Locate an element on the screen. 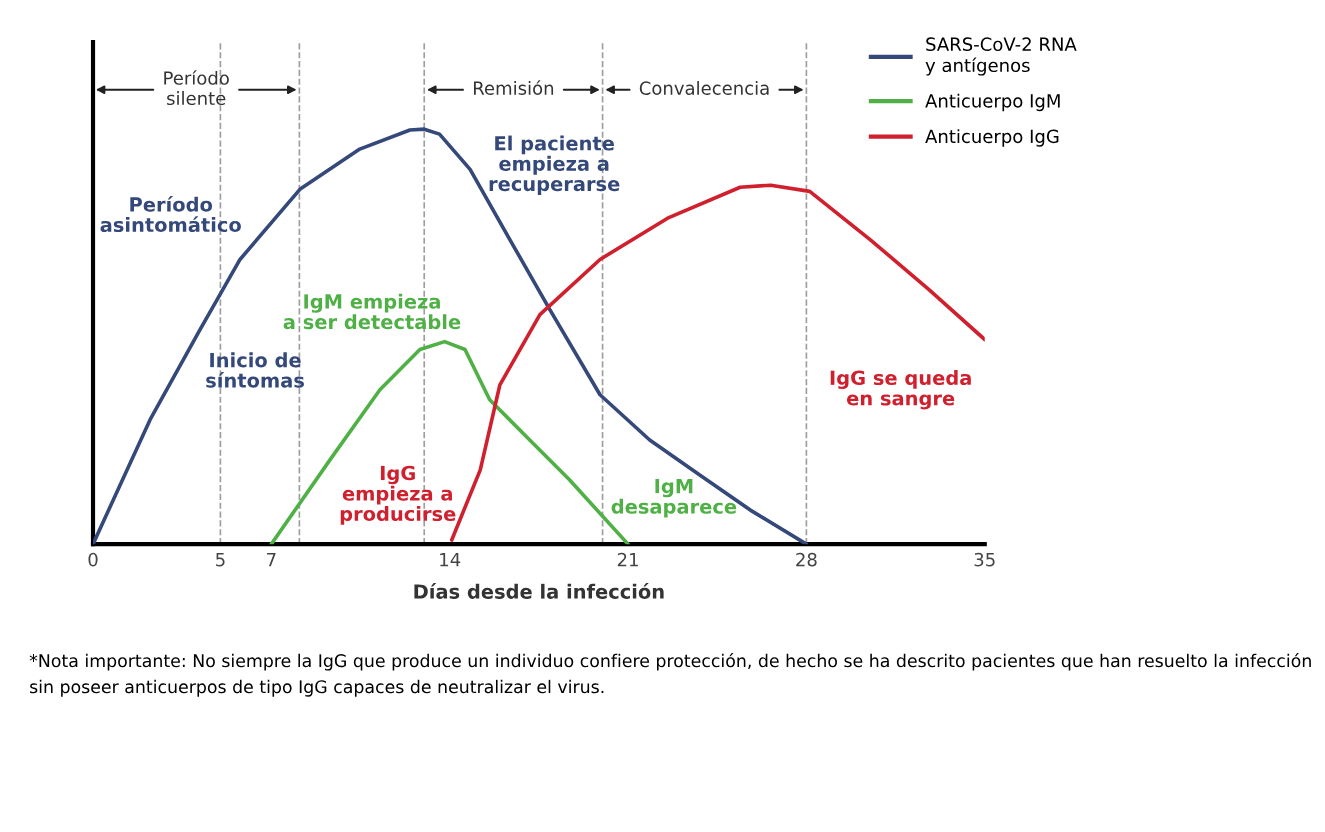 This screenshot has height=832, width=1325. legend-label: Anticuerpo IgM is located at coordinates (992, 102).